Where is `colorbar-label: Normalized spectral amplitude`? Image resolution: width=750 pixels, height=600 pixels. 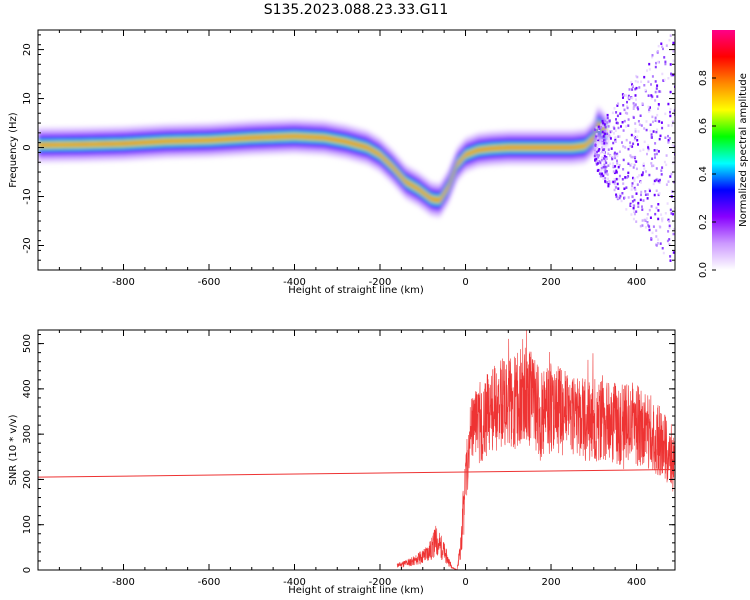 colorbar-label: Normalized spectral amplitude is located at coordinates (743, 150).